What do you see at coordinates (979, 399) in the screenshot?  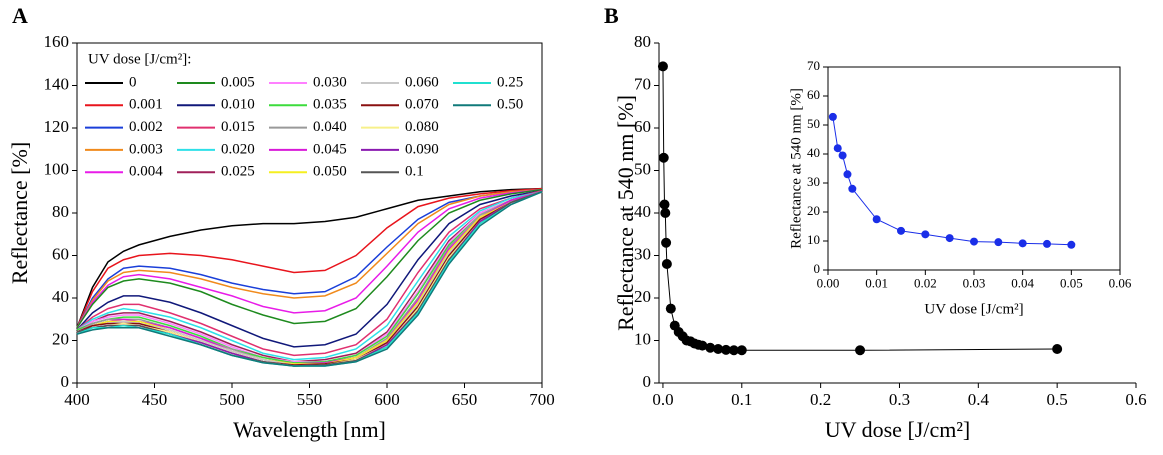 I see `x-tick-label: 0.4` at bounding box center [979, 399].